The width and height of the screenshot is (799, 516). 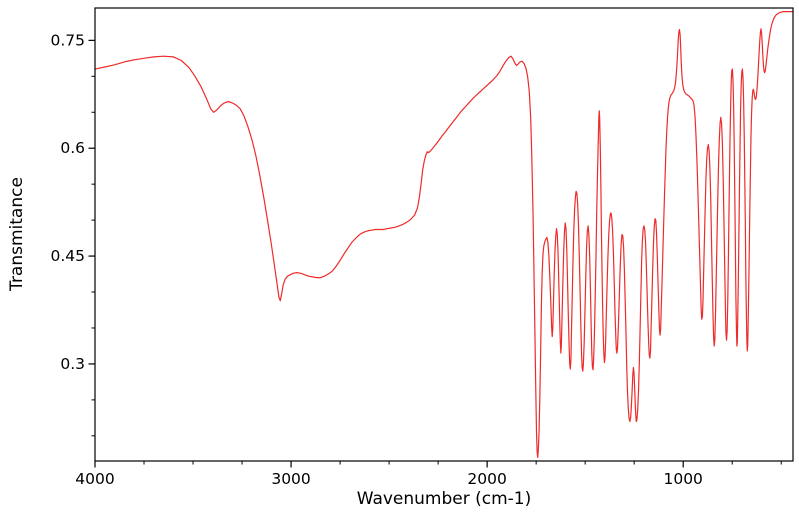 I want to click on y-tick-label: 0.45, so click(x=67, y=256).